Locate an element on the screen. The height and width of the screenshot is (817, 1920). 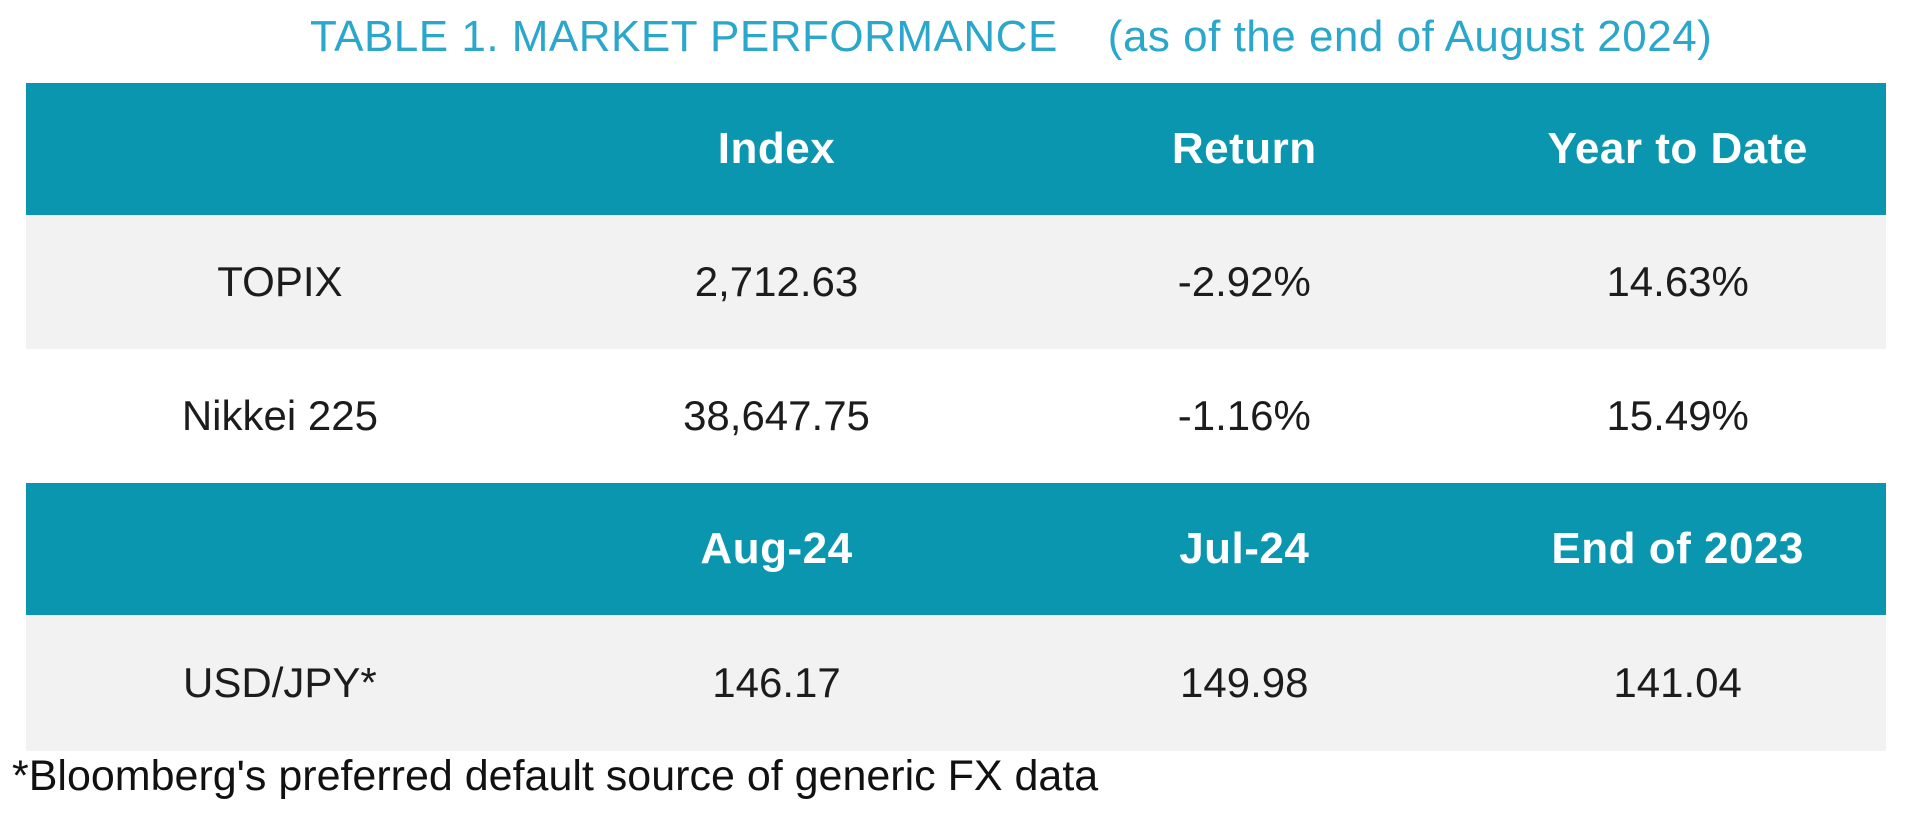
usdjpy-aug-24-value: 146.17 is located at coordinates (776, 683).